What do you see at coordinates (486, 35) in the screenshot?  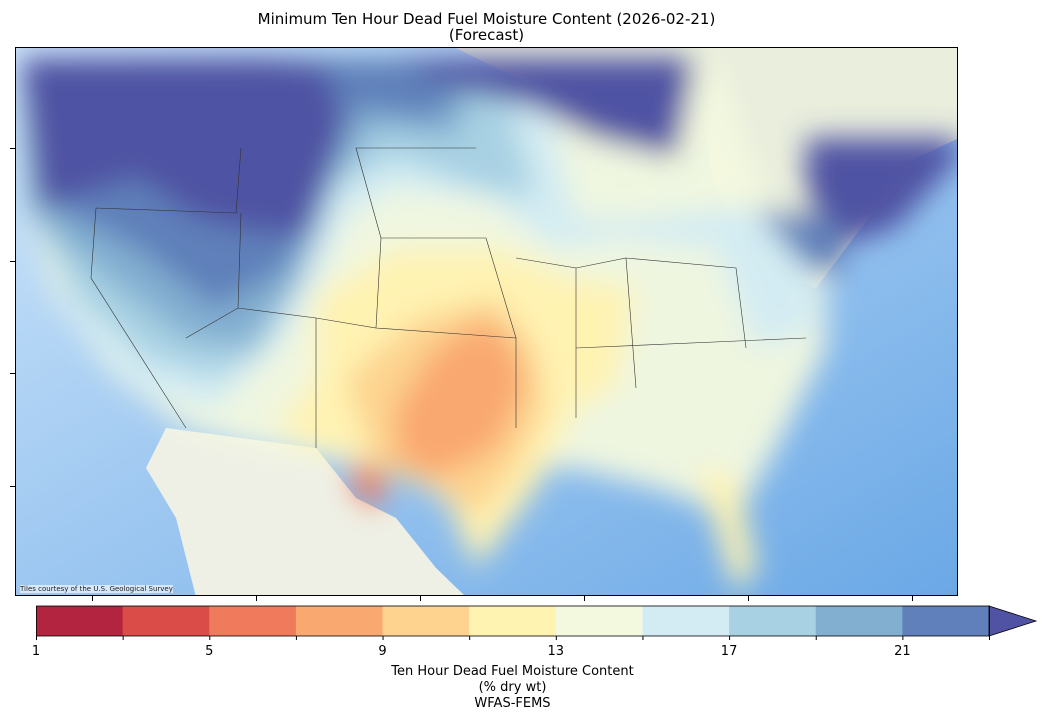 I see `chart-subtitle: (Forecast)` at bounding box center [486, 35].